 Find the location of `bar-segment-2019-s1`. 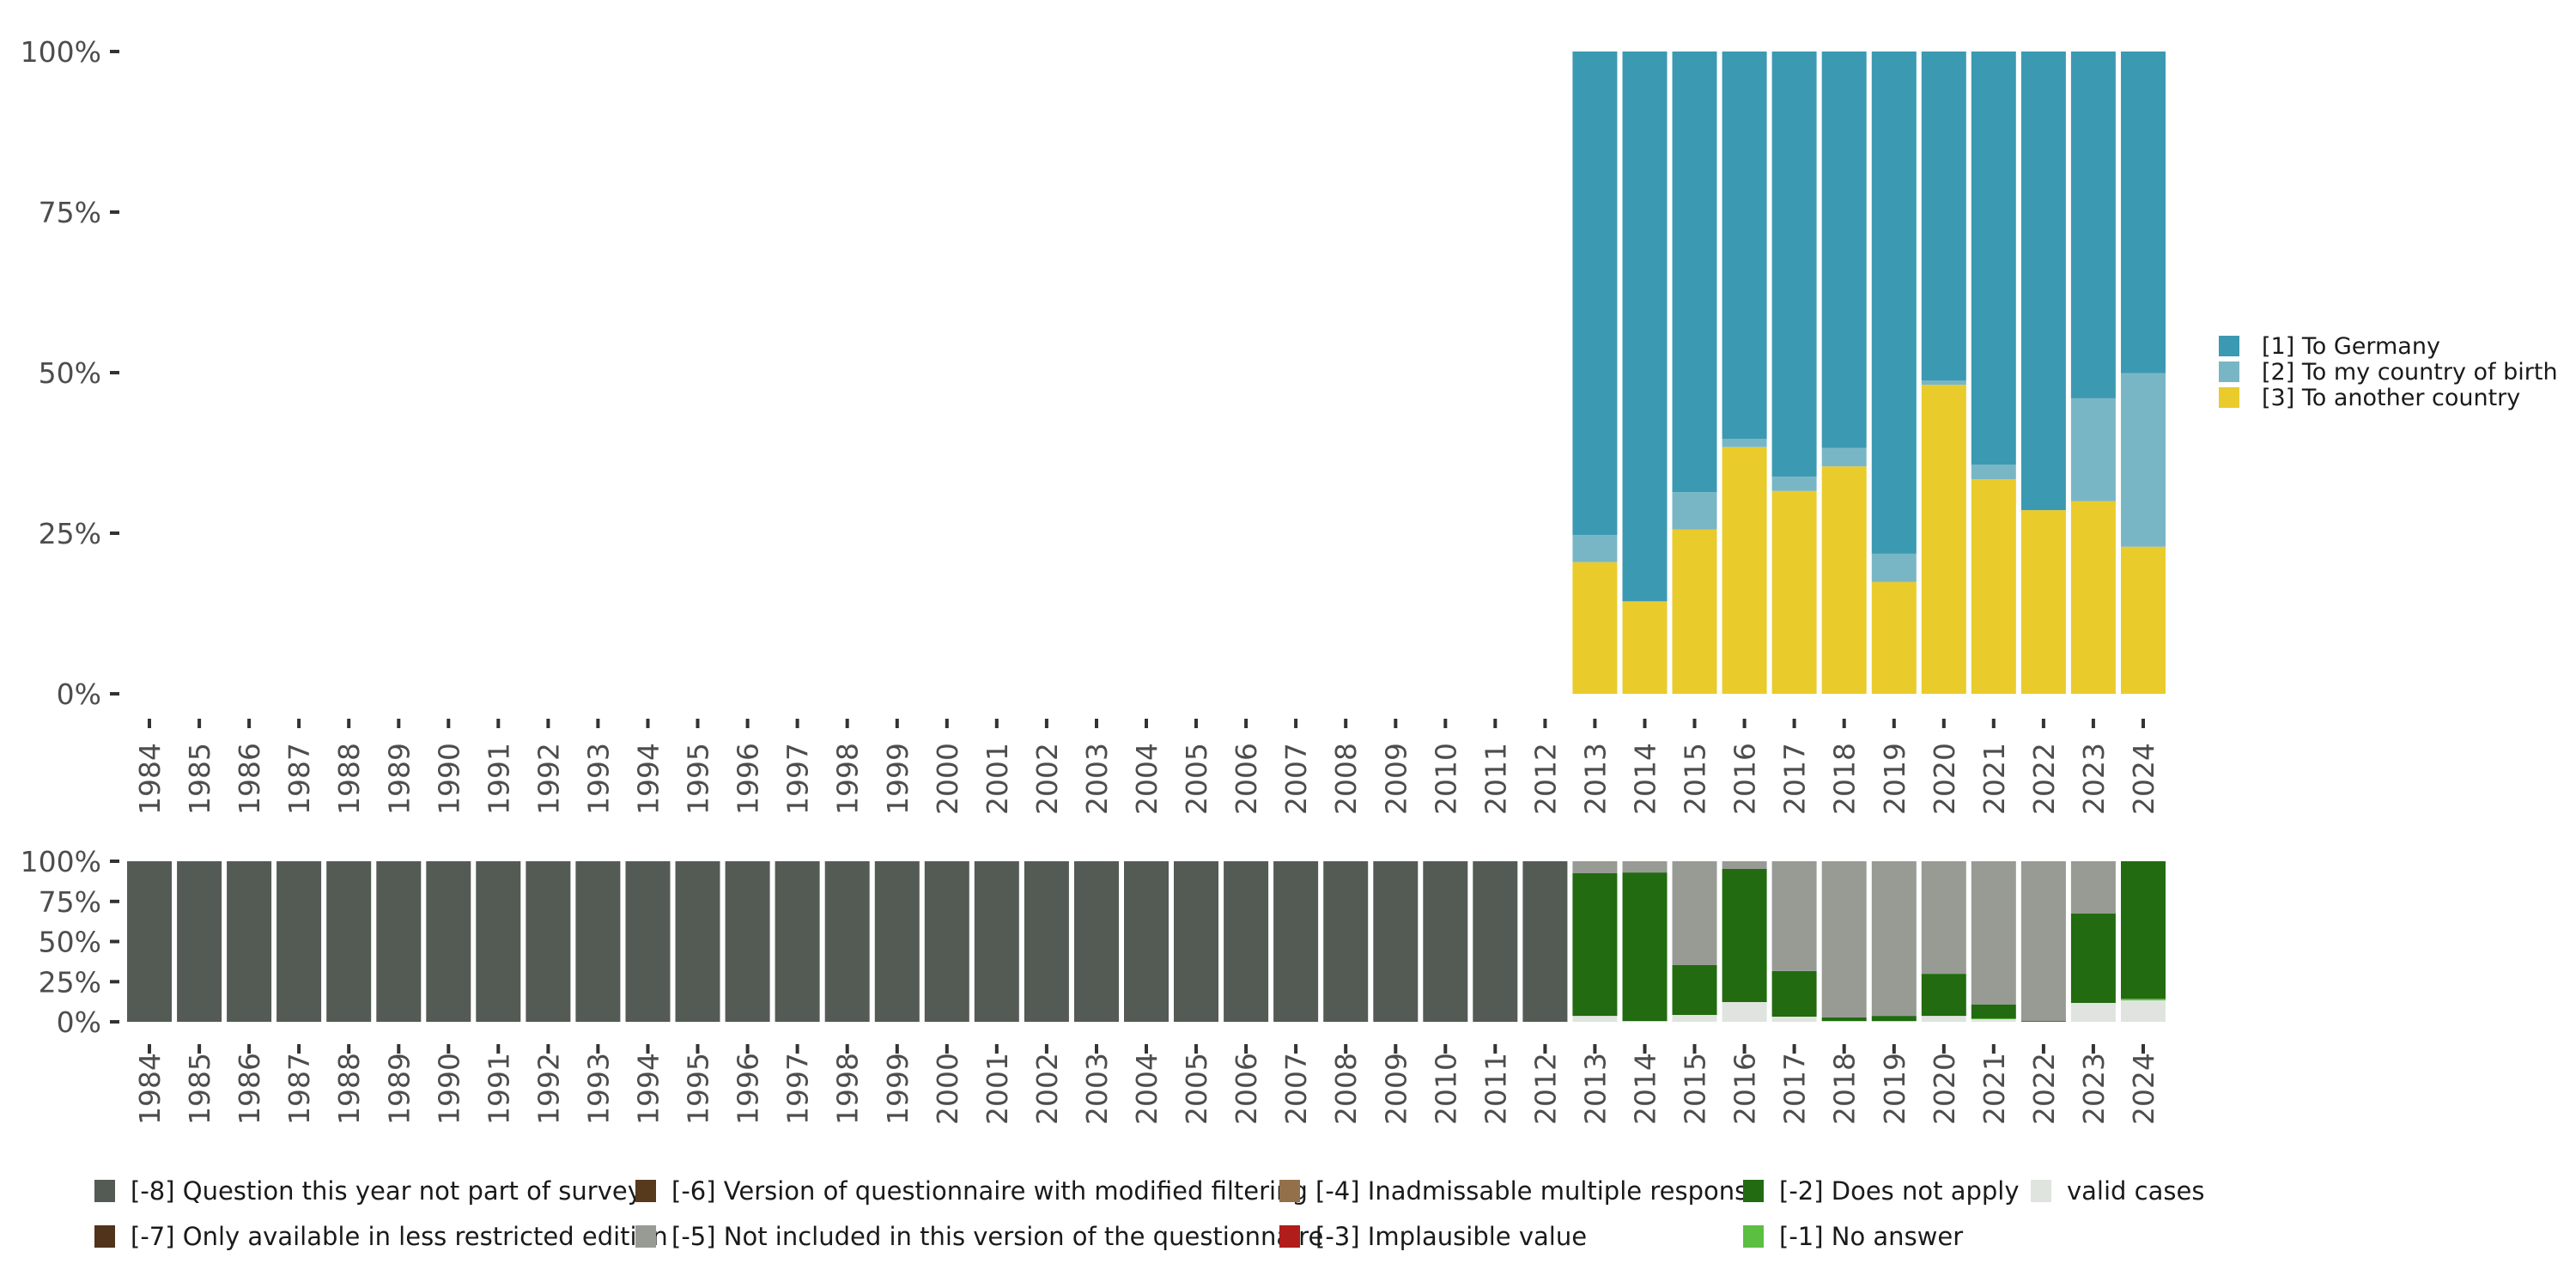

bar-segment-2019-s1 is located at coordinates (1894, 567).